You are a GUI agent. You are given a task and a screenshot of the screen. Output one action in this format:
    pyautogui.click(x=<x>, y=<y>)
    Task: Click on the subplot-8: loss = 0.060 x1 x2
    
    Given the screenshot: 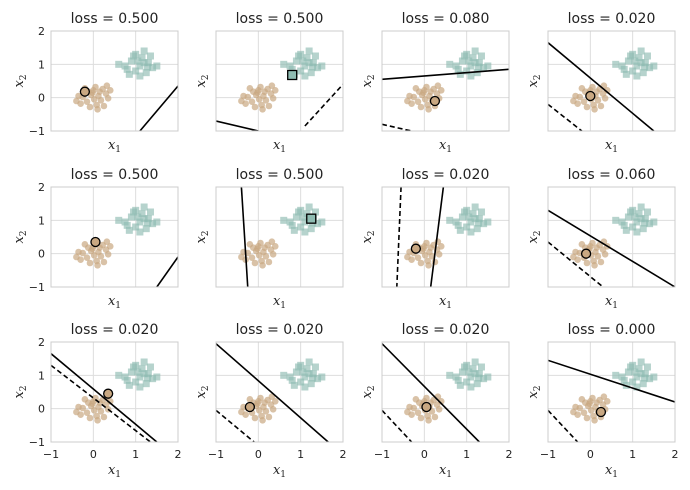 What is the action you would take?
    pyautogui.click(x=601, y=239)
    